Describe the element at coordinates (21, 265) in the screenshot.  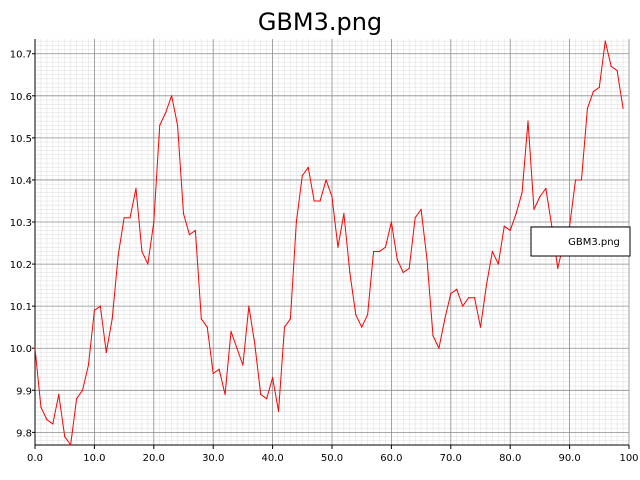
I see `y-tick-label: 10.2` at that location.